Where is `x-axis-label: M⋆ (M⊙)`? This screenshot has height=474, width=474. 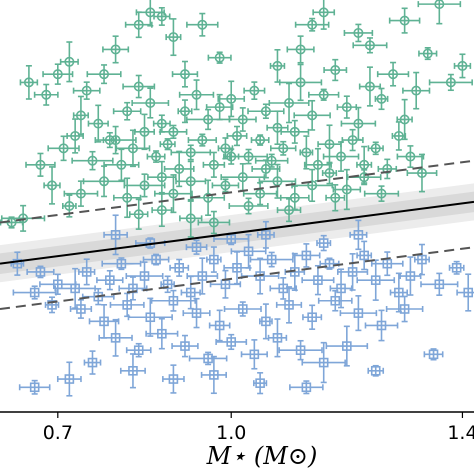
x-axis-label: M⋆ (M⊙) is located at coordinates (262, 456).